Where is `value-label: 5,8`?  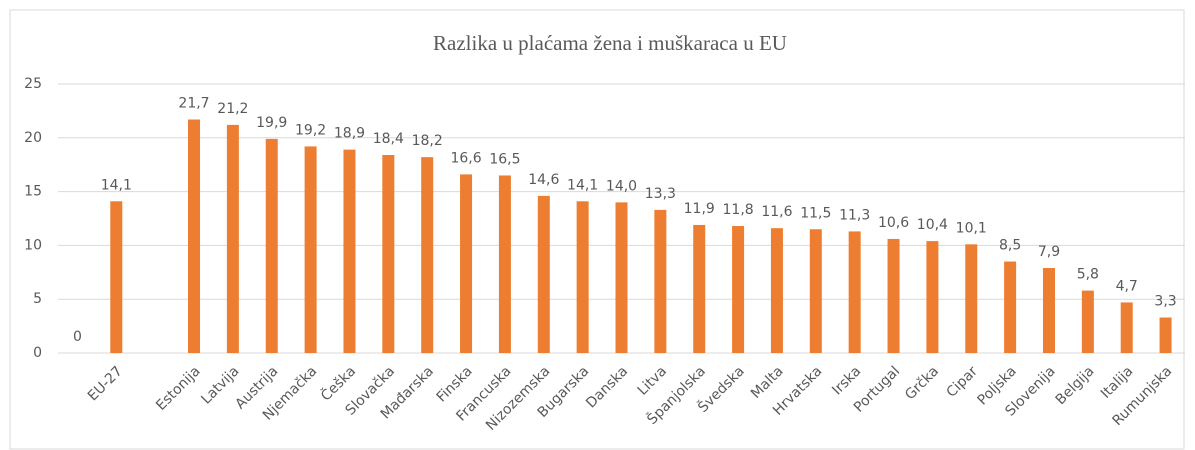 value-label: 5,8 is located at coordinates (1088, 275).